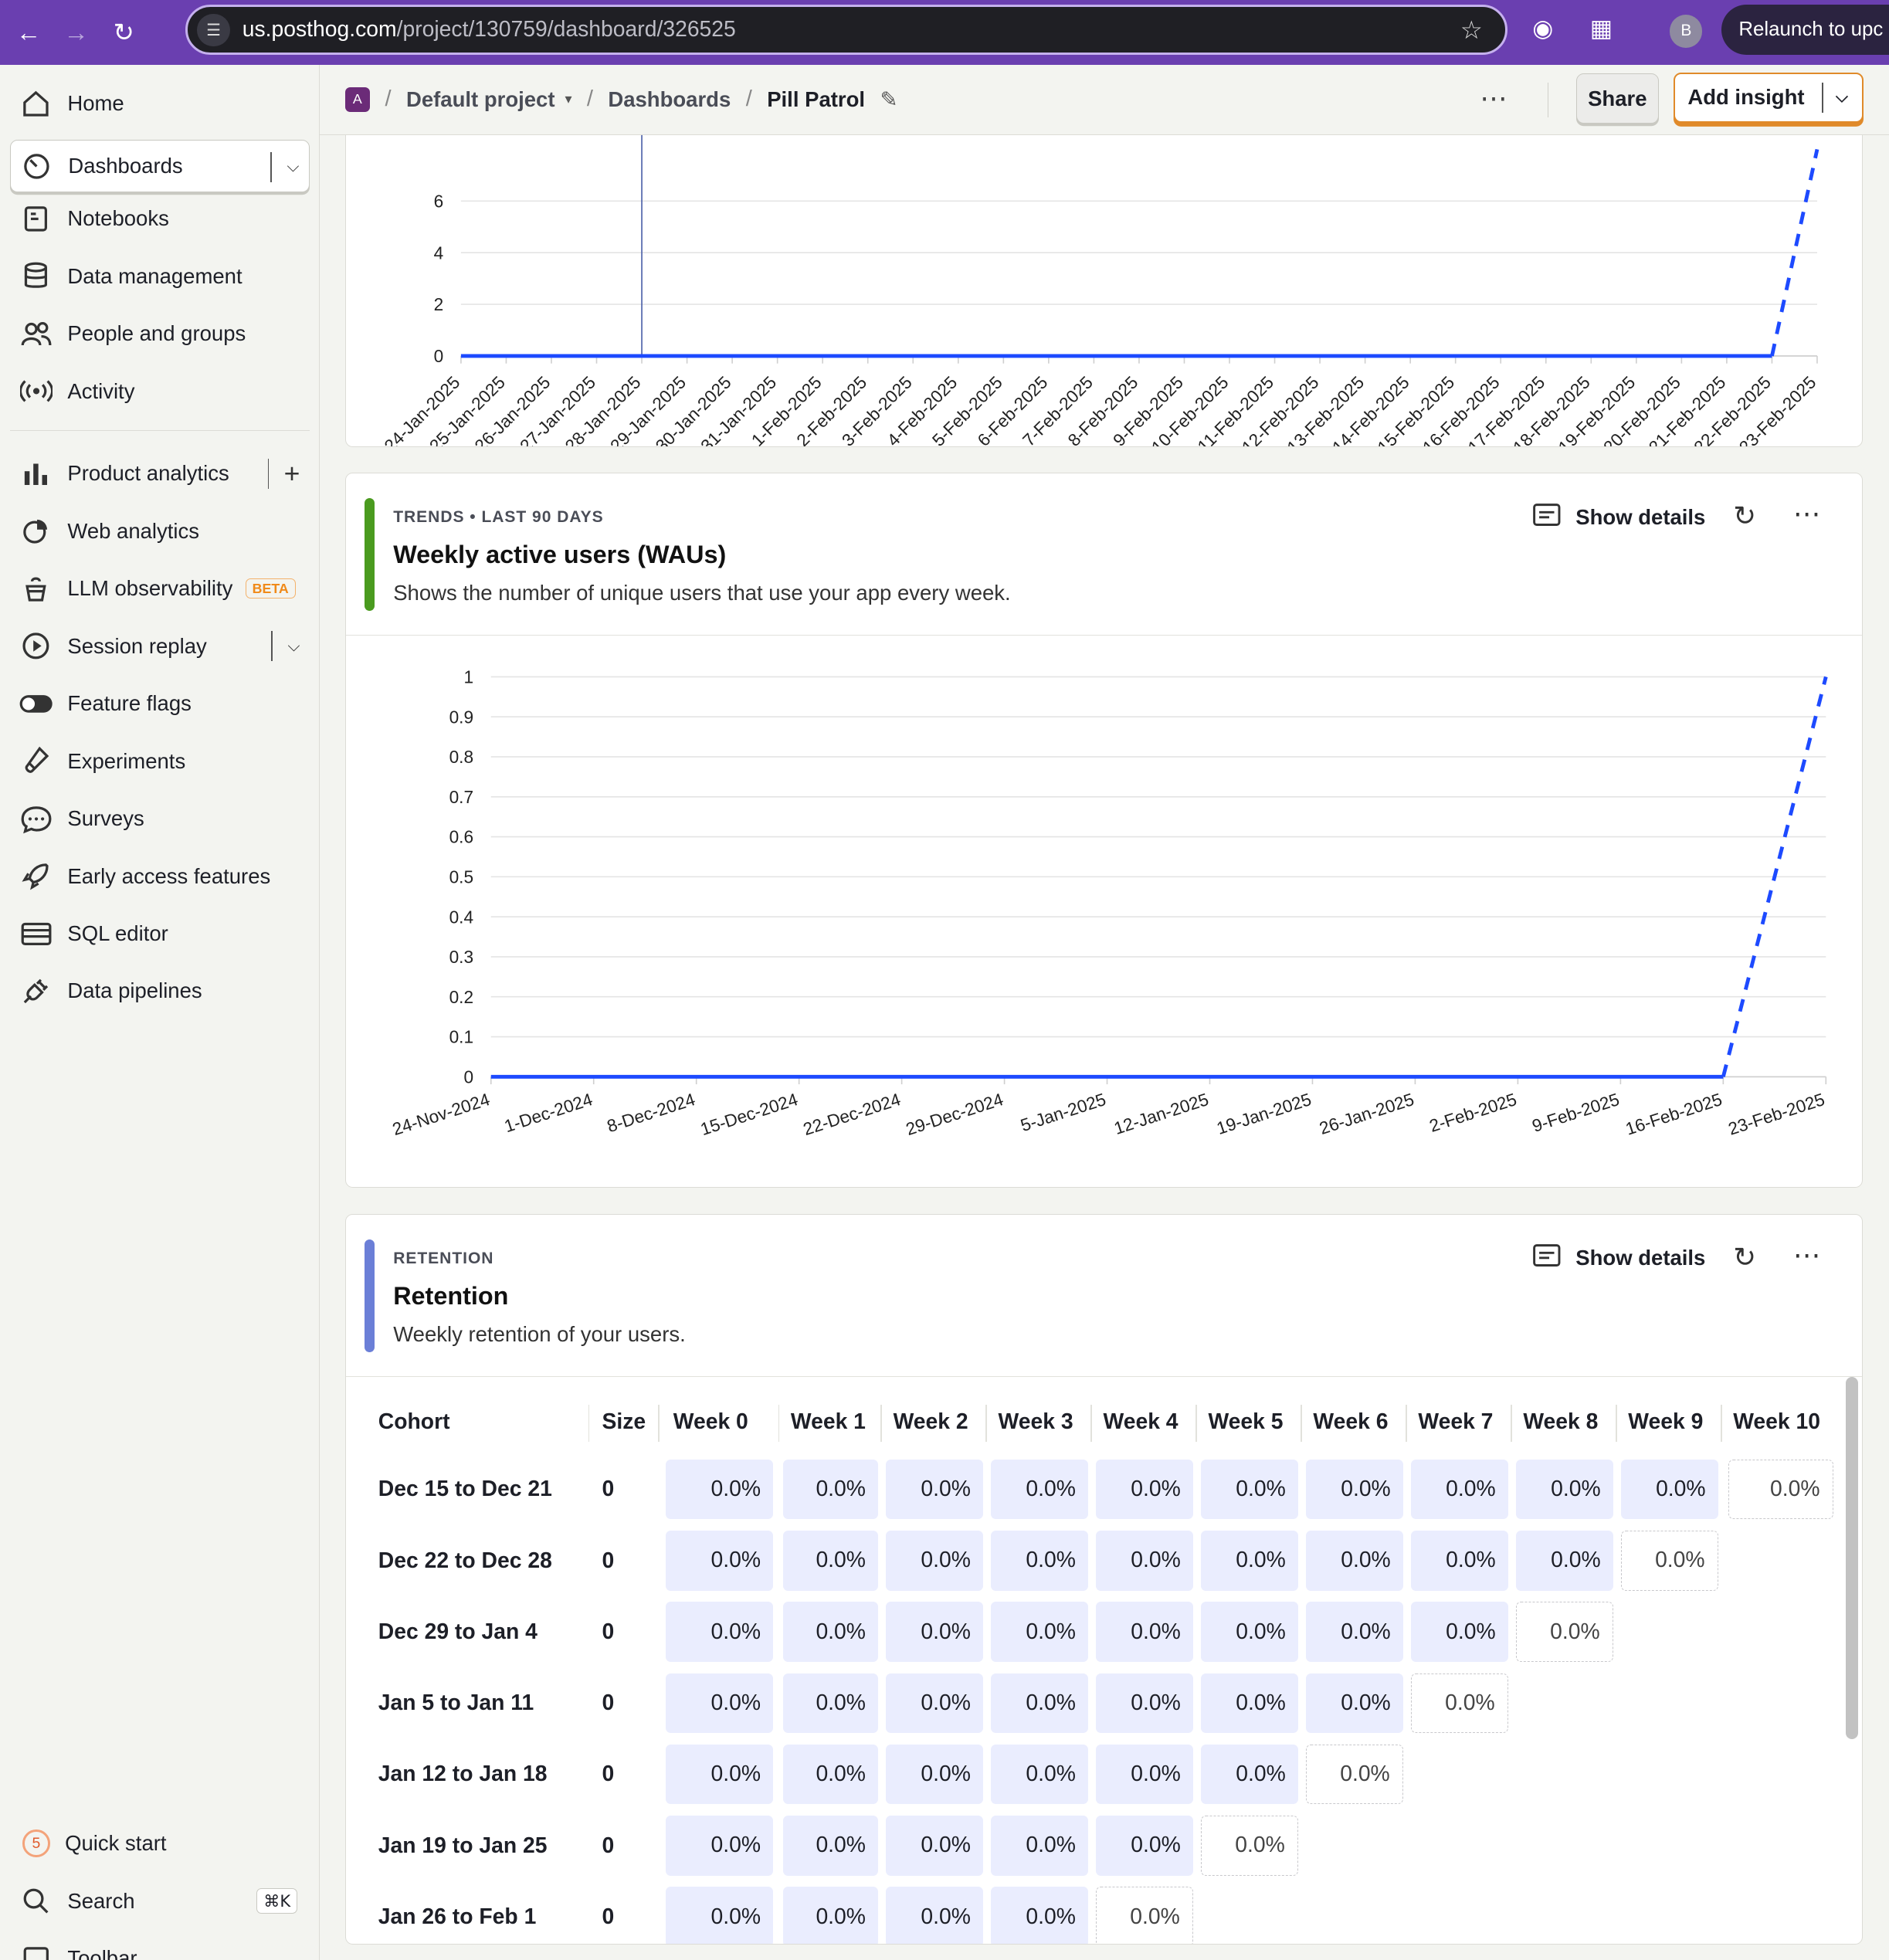  Describe the element at coordinates (1805, 31) in the screenshot. I see `relaunch-button: Relaunch to upc` at that location.